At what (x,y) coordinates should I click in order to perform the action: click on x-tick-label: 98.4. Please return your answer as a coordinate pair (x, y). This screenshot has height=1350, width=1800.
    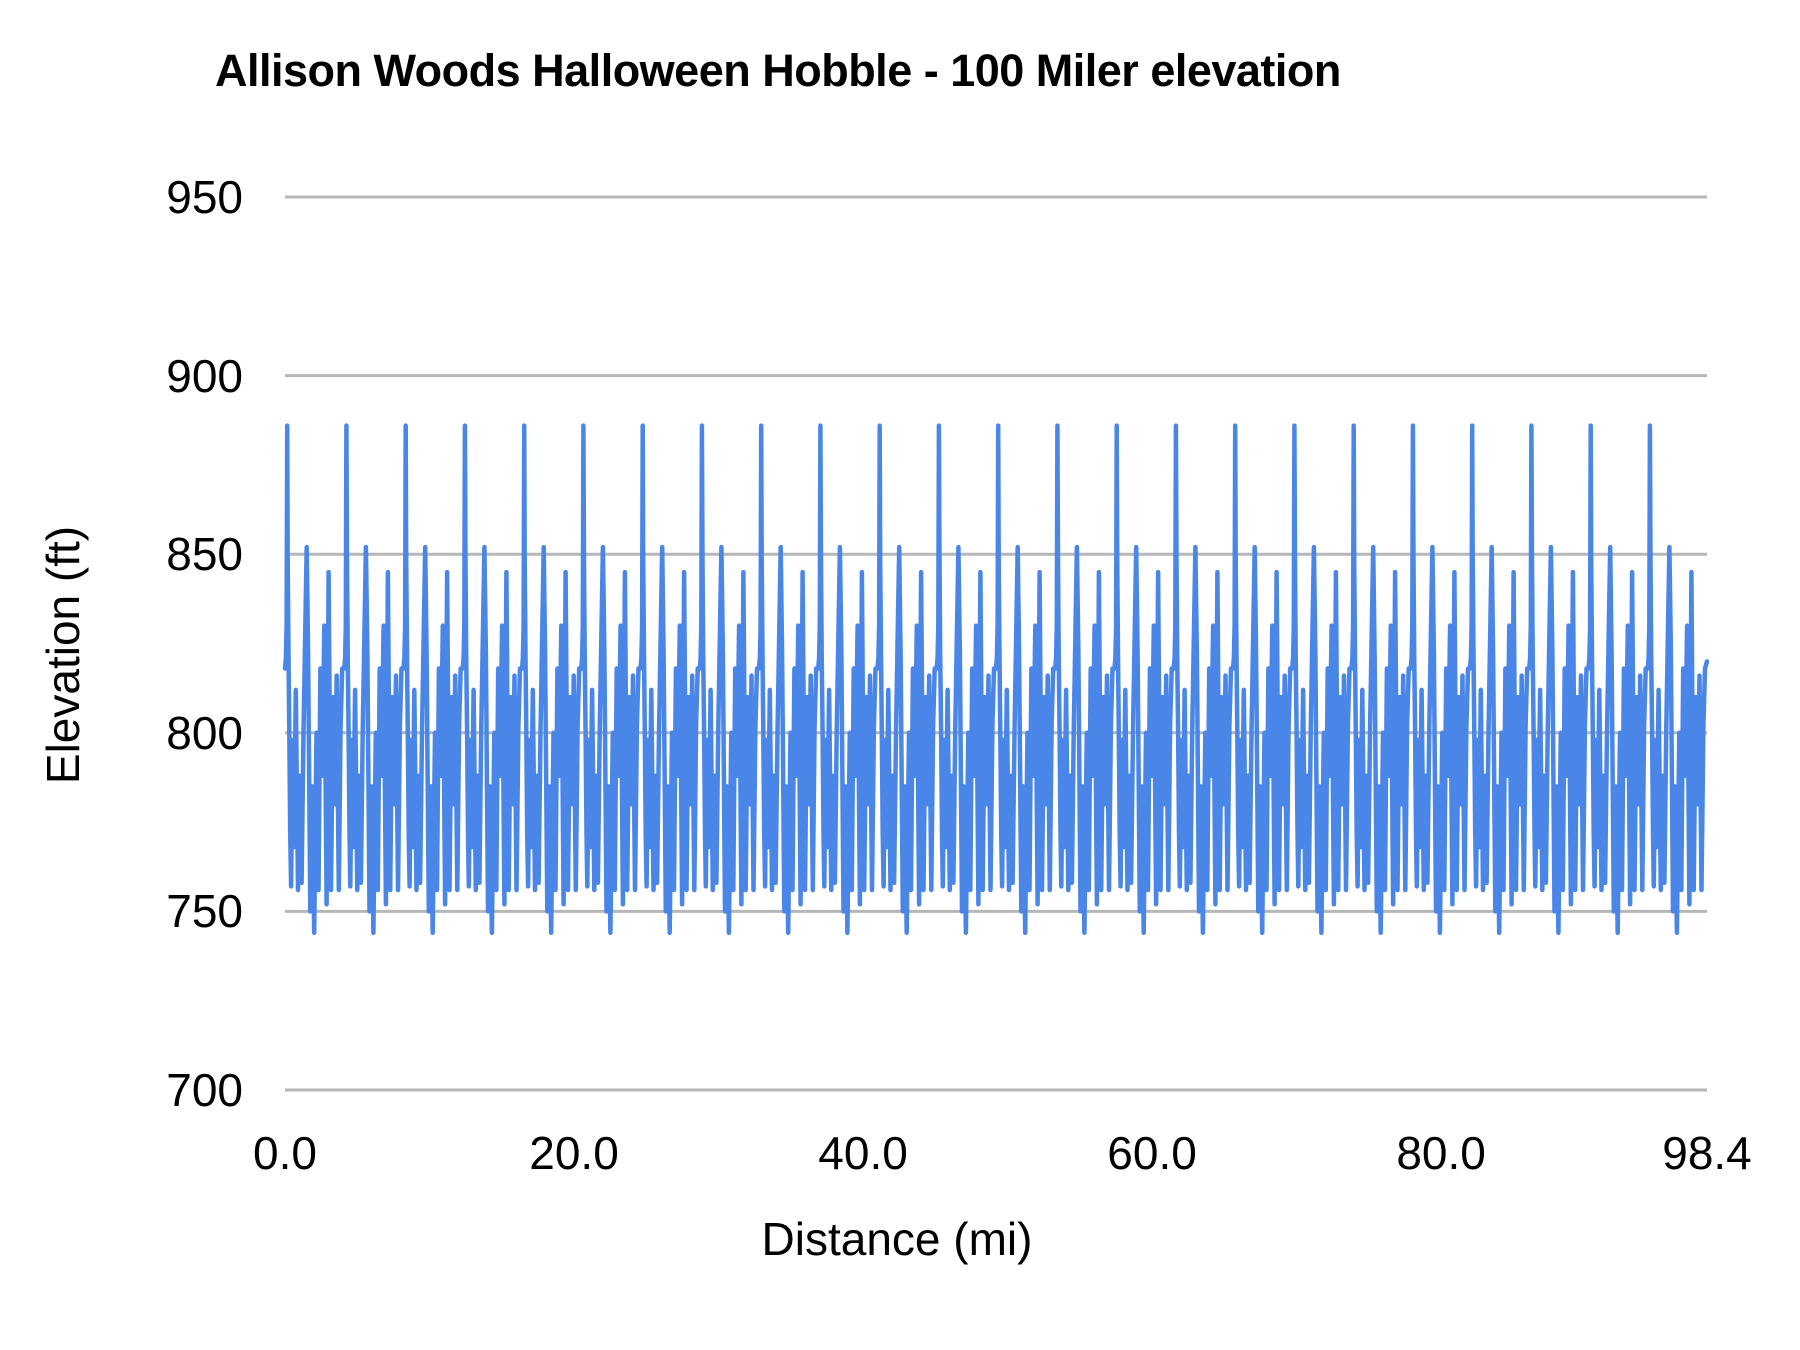
    Looking at the image, I should click on (1707, 1153).